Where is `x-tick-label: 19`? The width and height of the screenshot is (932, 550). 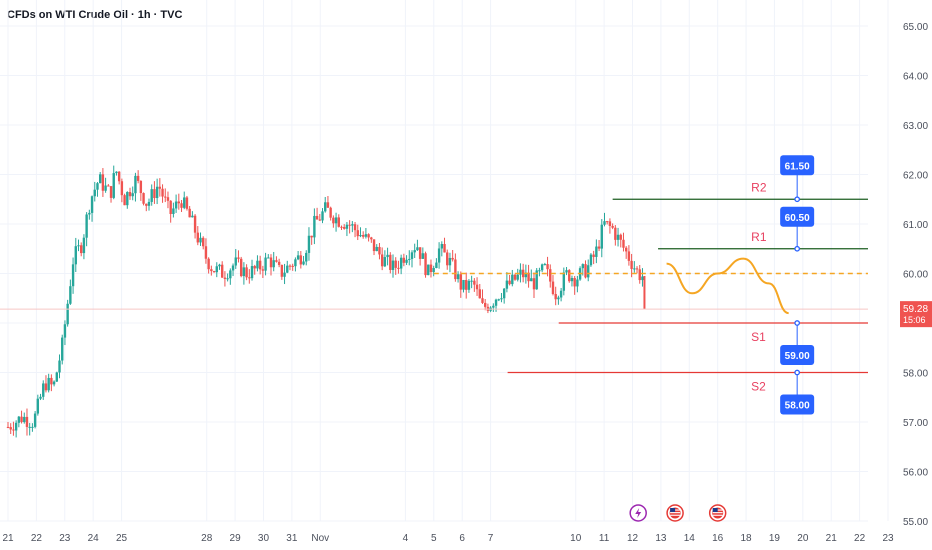
x-tick-label: 19 is located at coordinates (775, 538).